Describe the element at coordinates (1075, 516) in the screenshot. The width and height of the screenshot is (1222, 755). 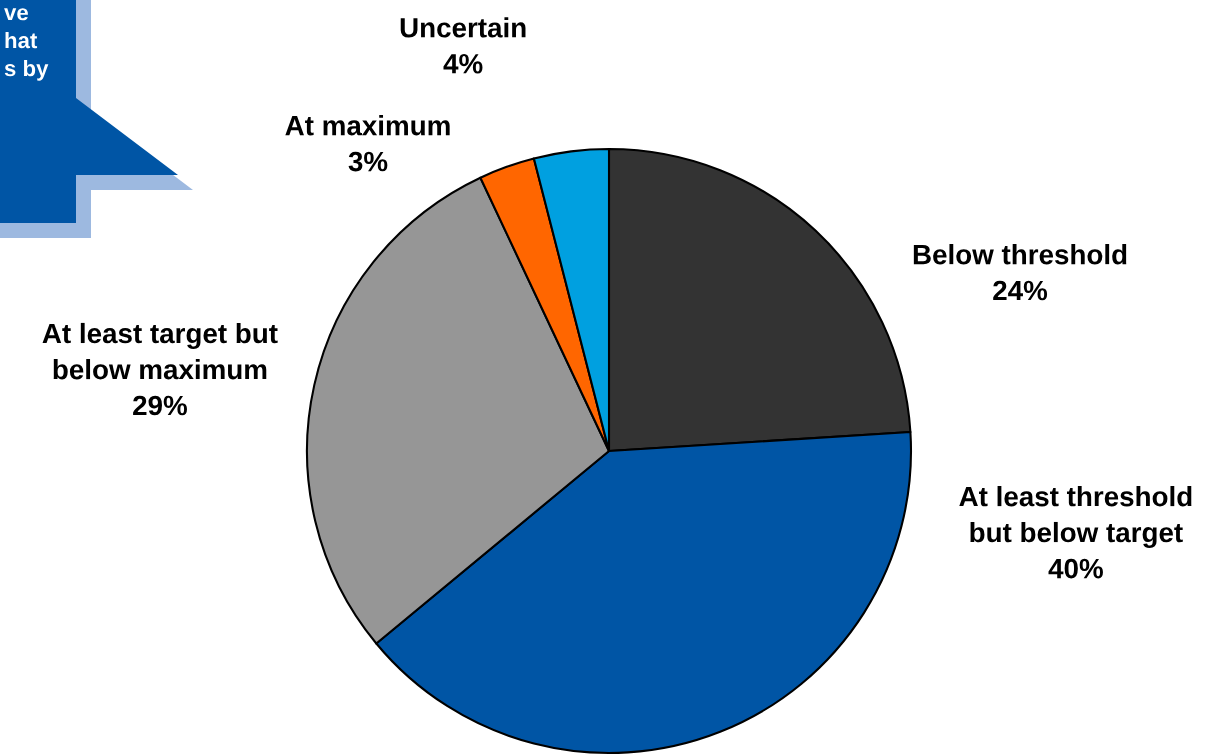
I see `slice-label: At least threshold but below target` at that location.